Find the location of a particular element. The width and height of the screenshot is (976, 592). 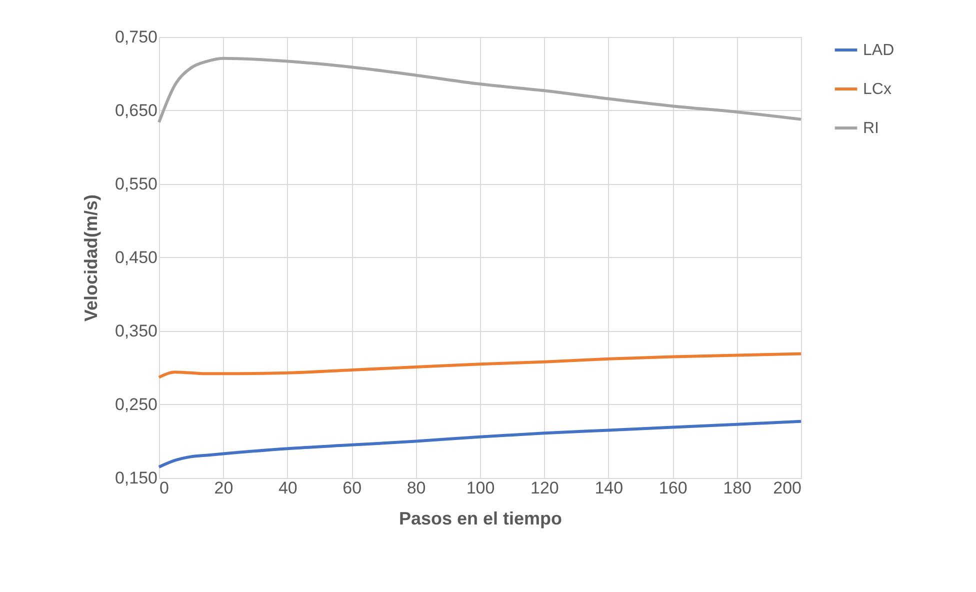

y-tick-label: 0,150 is located at coordinates (136, 478).